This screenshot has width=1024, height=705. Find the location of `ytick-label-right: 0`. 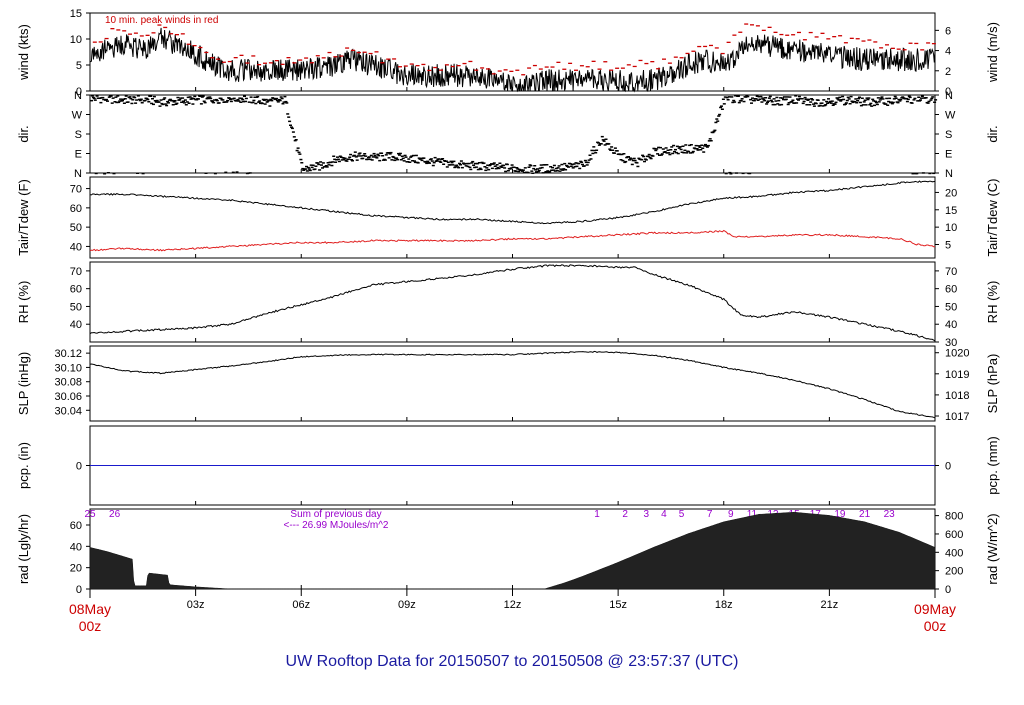

ytick-label-right: 0 is located at coordinates (948, 92).